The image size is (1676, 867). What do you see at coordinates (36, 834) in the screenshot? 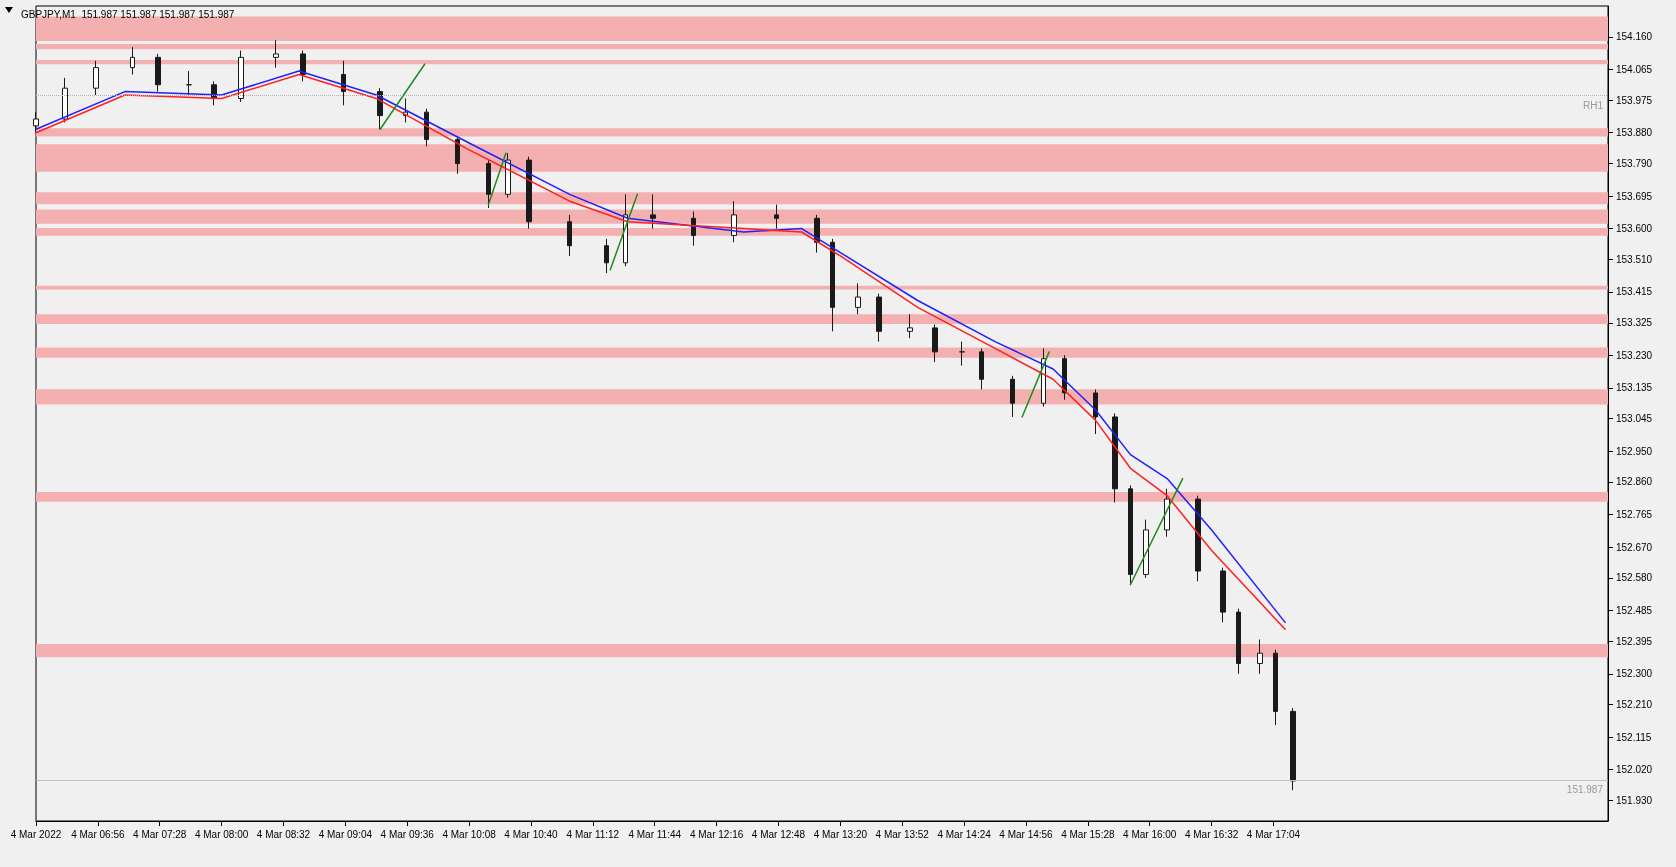
I see `x-tick-label: 4 Mar 2022` at bounding box center [36, 834].